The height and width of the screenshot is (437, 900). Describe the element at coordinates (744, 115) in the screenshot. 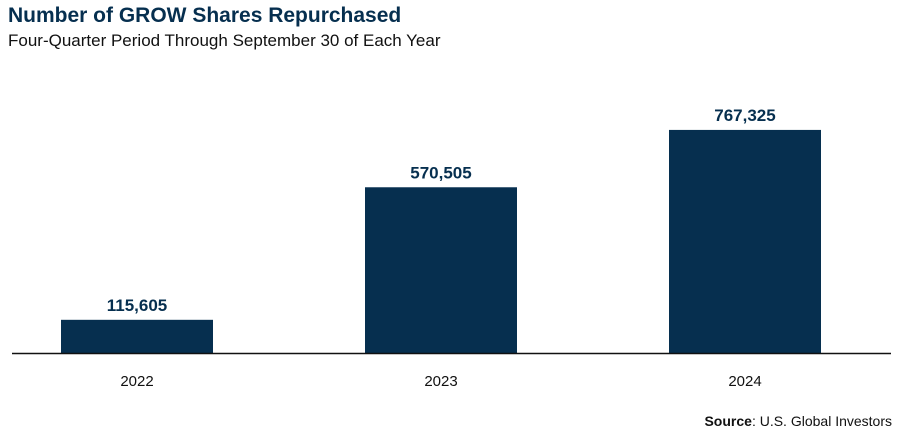

I see `data-label-2024: 767,325` at that location.